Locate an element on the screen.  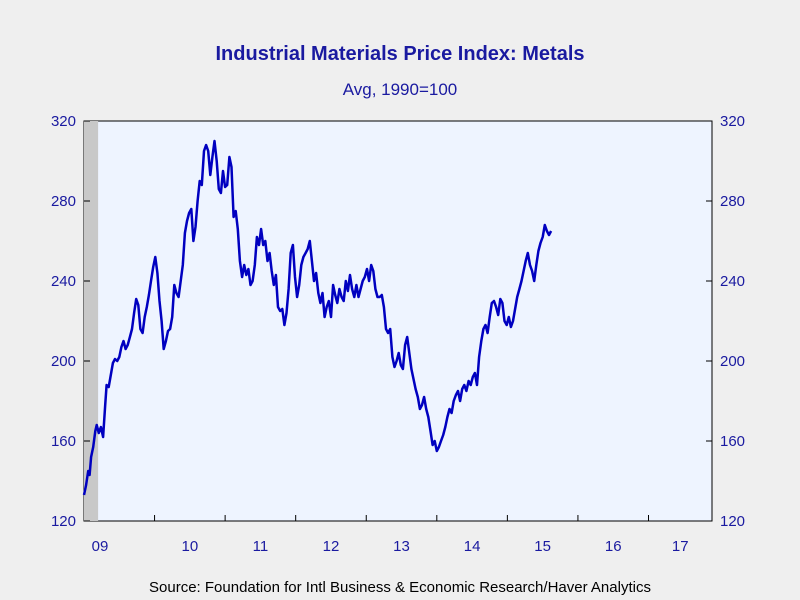
y-tick-label-right: 120 is located at coordinates (732, 521).